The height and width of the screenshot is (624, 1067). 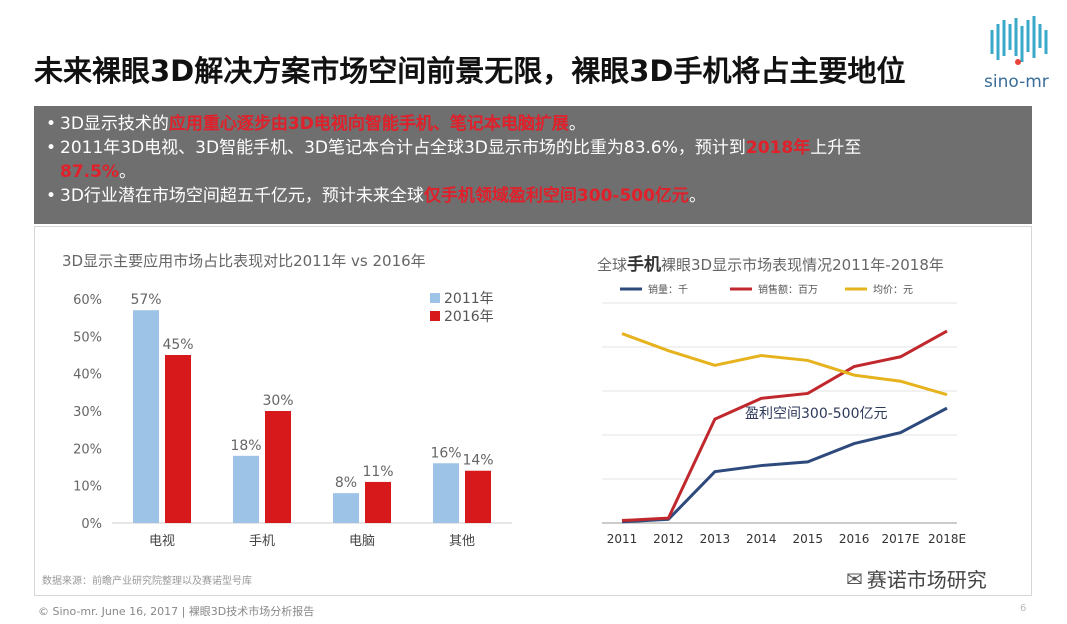 I want to click on page-number: 6, so click(x=1023, y=608).